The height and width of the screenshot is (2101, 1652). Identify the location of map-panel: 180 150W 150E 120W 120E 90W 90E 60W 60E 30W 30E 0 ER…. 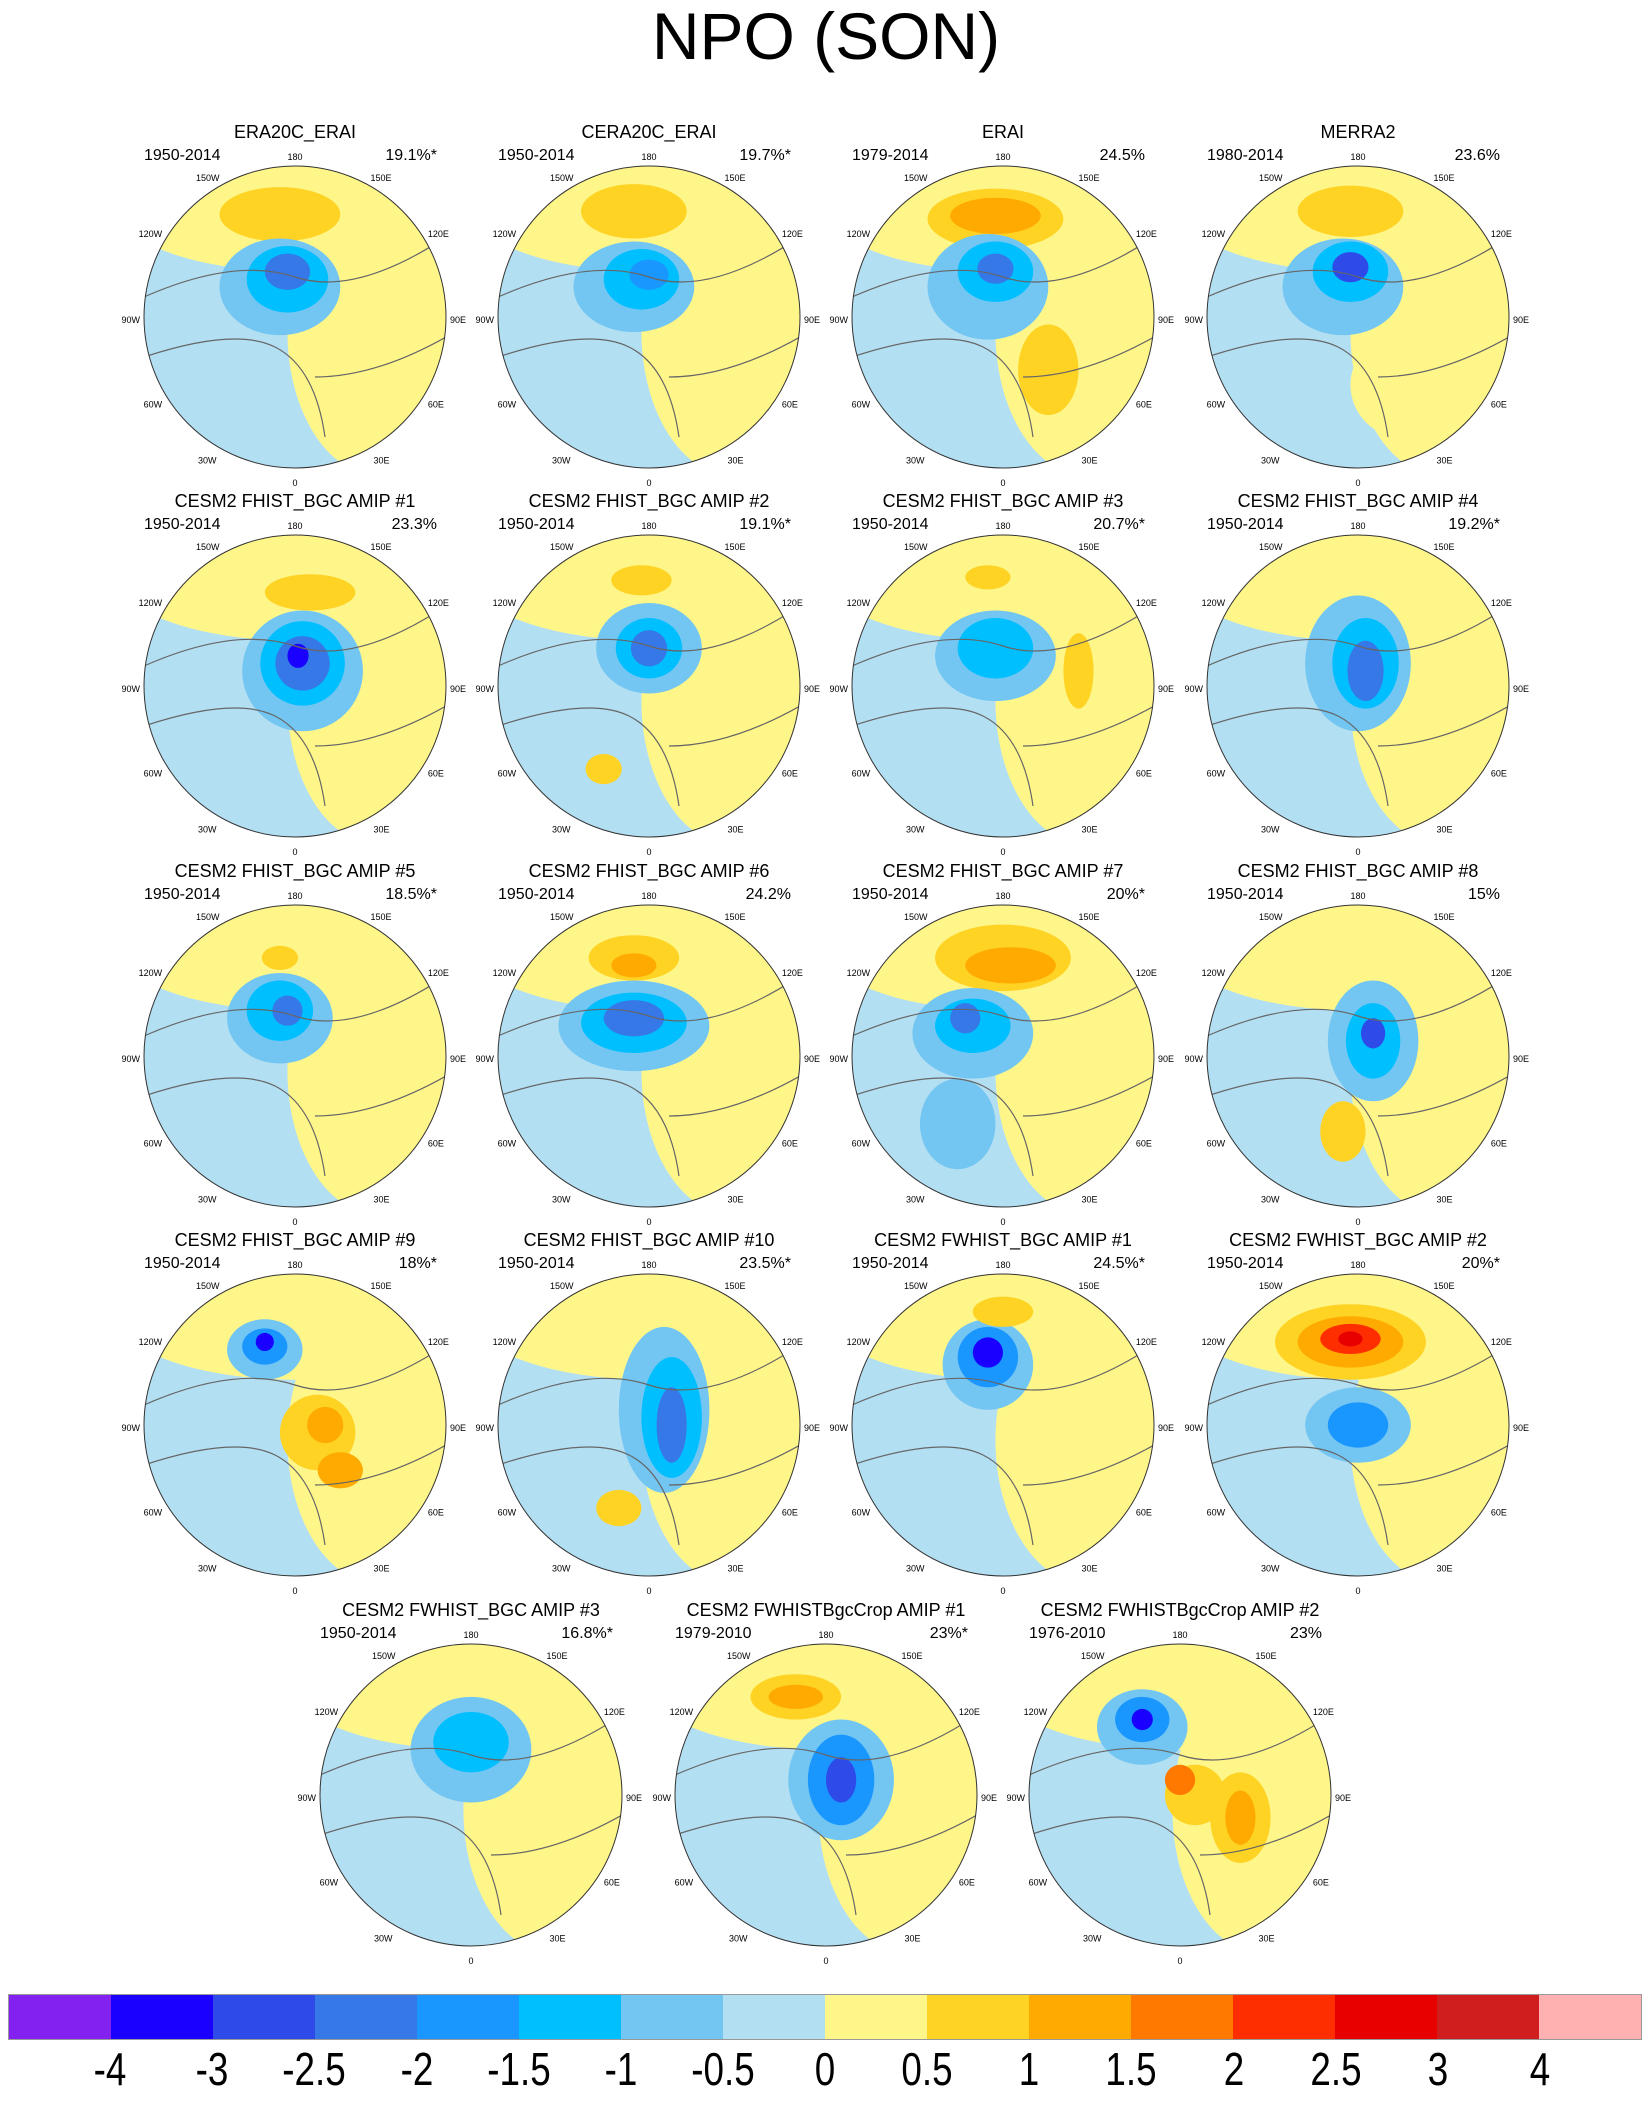
(295, 307).